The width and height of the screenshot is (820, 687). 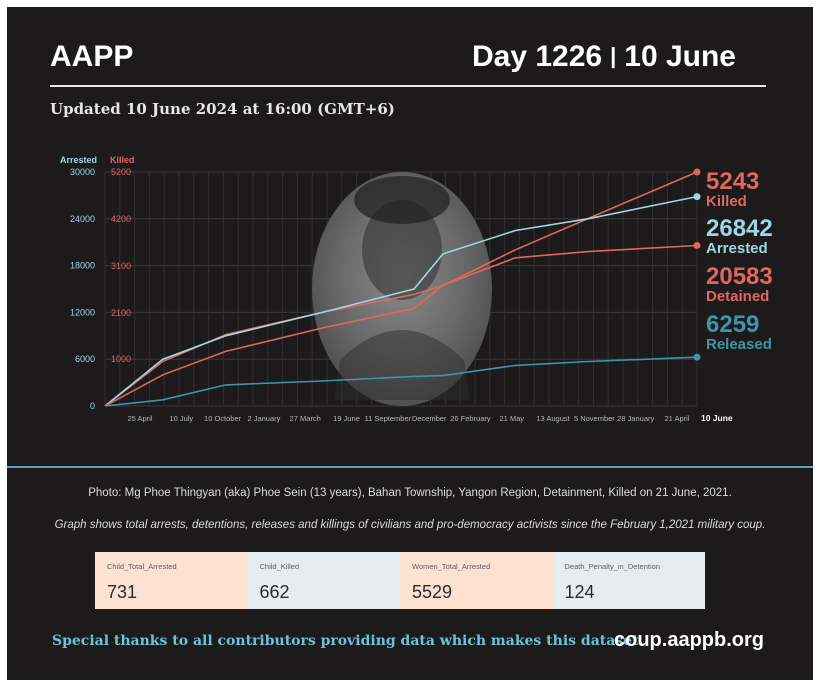 I want to click on detained-callout: 20583 Detained, so click(x=739, y=284).